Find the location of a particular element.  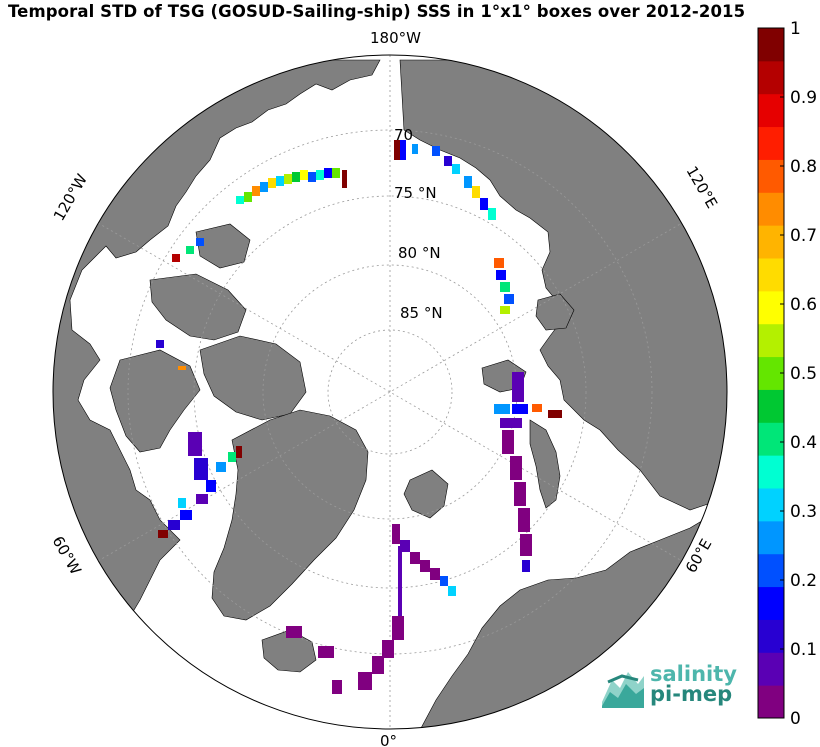

colorbar-tick-label: 0.7 is located at coordinates (803, 236).